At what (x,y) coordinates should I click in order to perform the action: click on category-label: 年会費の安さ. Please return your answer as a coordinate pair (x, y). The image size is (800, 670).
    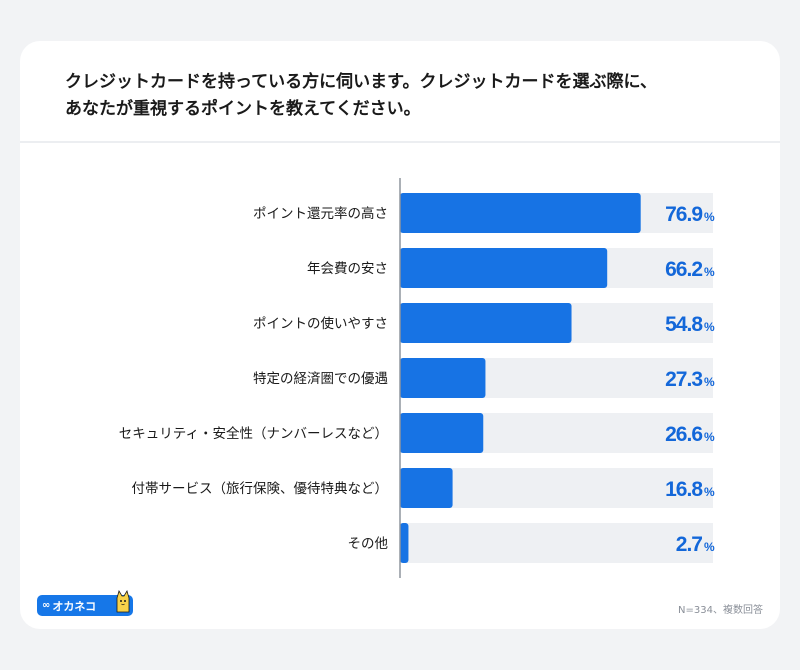
    Looking at the image, I should click on (347, 269).